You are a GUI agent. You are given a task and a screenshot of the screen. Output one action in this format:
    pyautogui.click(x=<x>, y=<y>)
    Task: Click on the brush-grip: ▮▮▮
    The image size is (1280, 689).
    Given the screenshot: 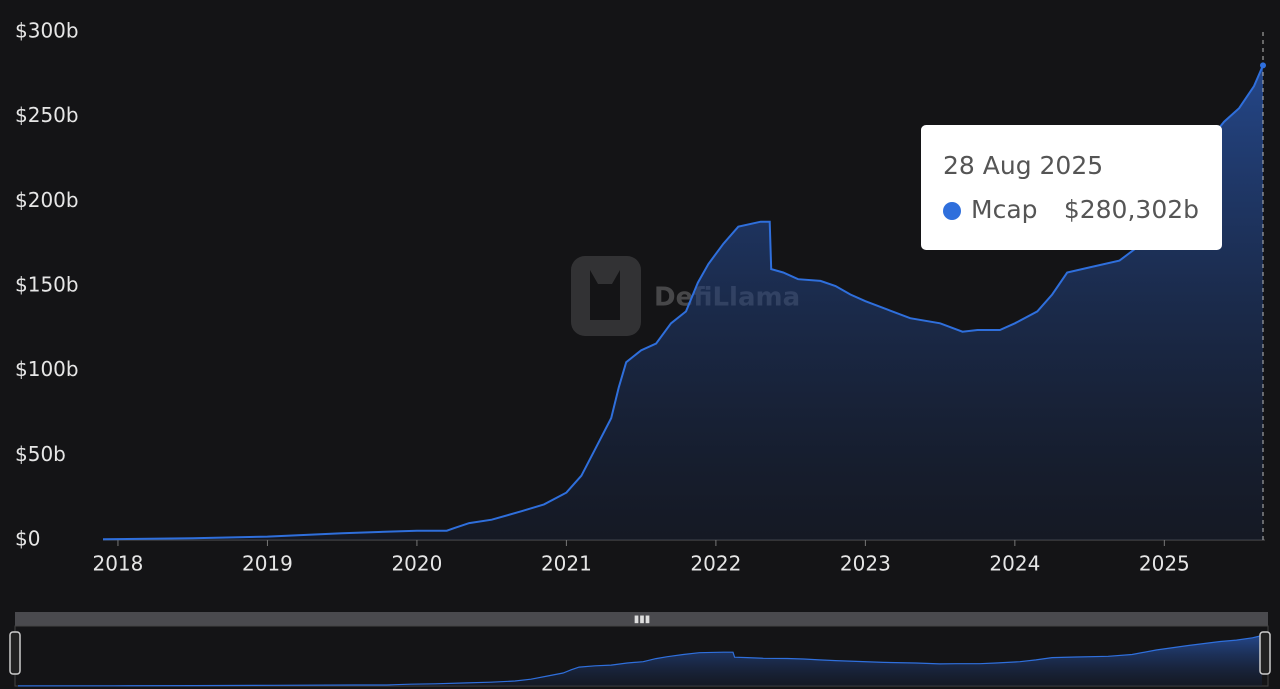 What is the action you would take?
    pyautogui.click(x=642, y=619)
    